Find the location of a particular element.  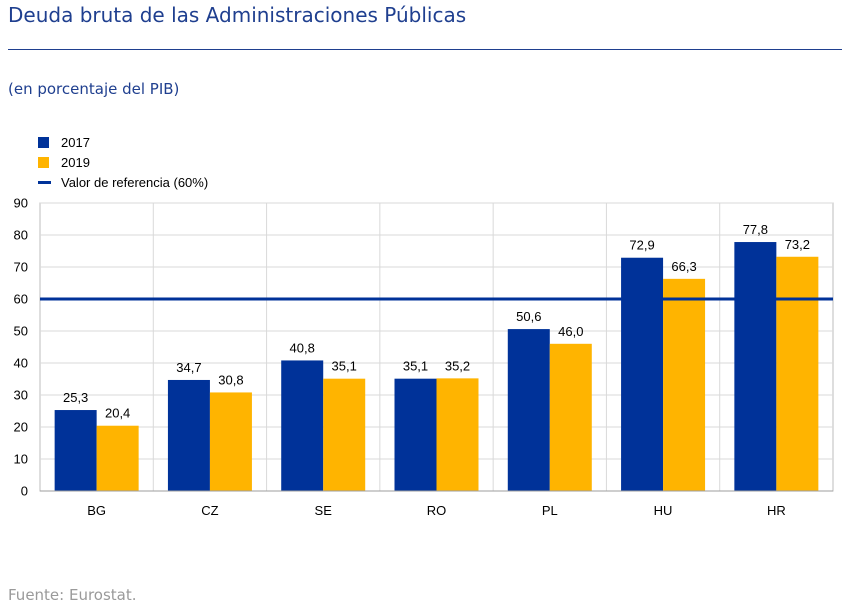

source-note: Fuente: Eurostat. is located at coordinates (72, 595).